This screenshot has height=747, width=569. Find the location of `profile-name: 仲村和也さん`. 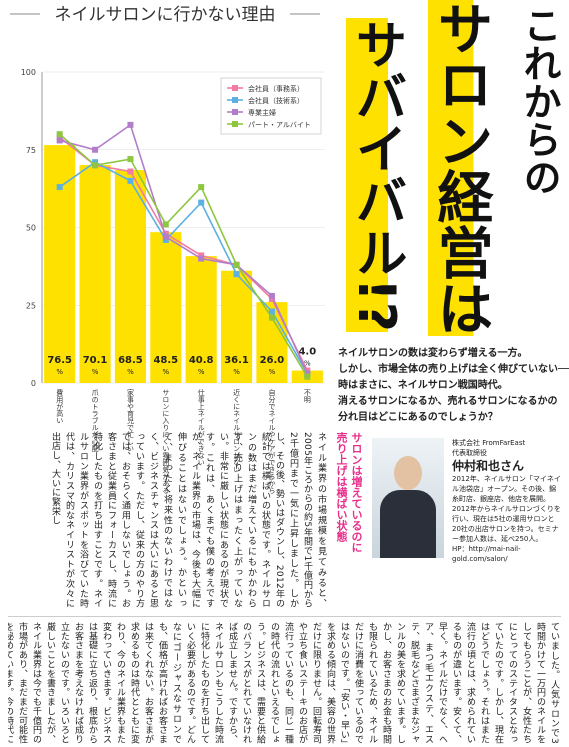

profile-name: 仲村和也さん is located at coordinates (488, 466).